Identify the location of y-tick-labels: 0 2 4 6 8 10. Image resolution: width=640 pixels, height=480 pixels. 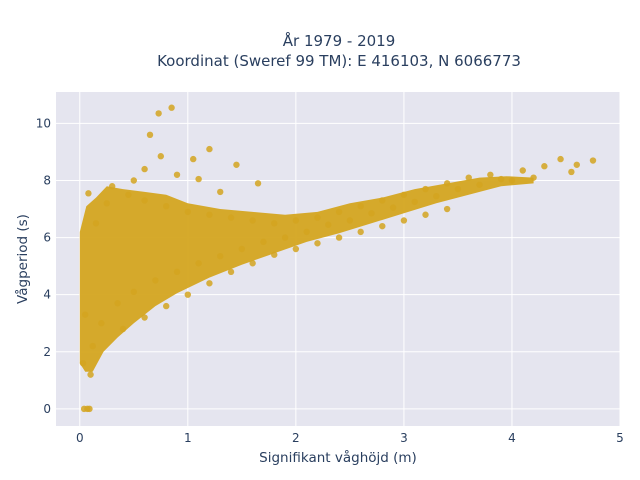
(43, 265).